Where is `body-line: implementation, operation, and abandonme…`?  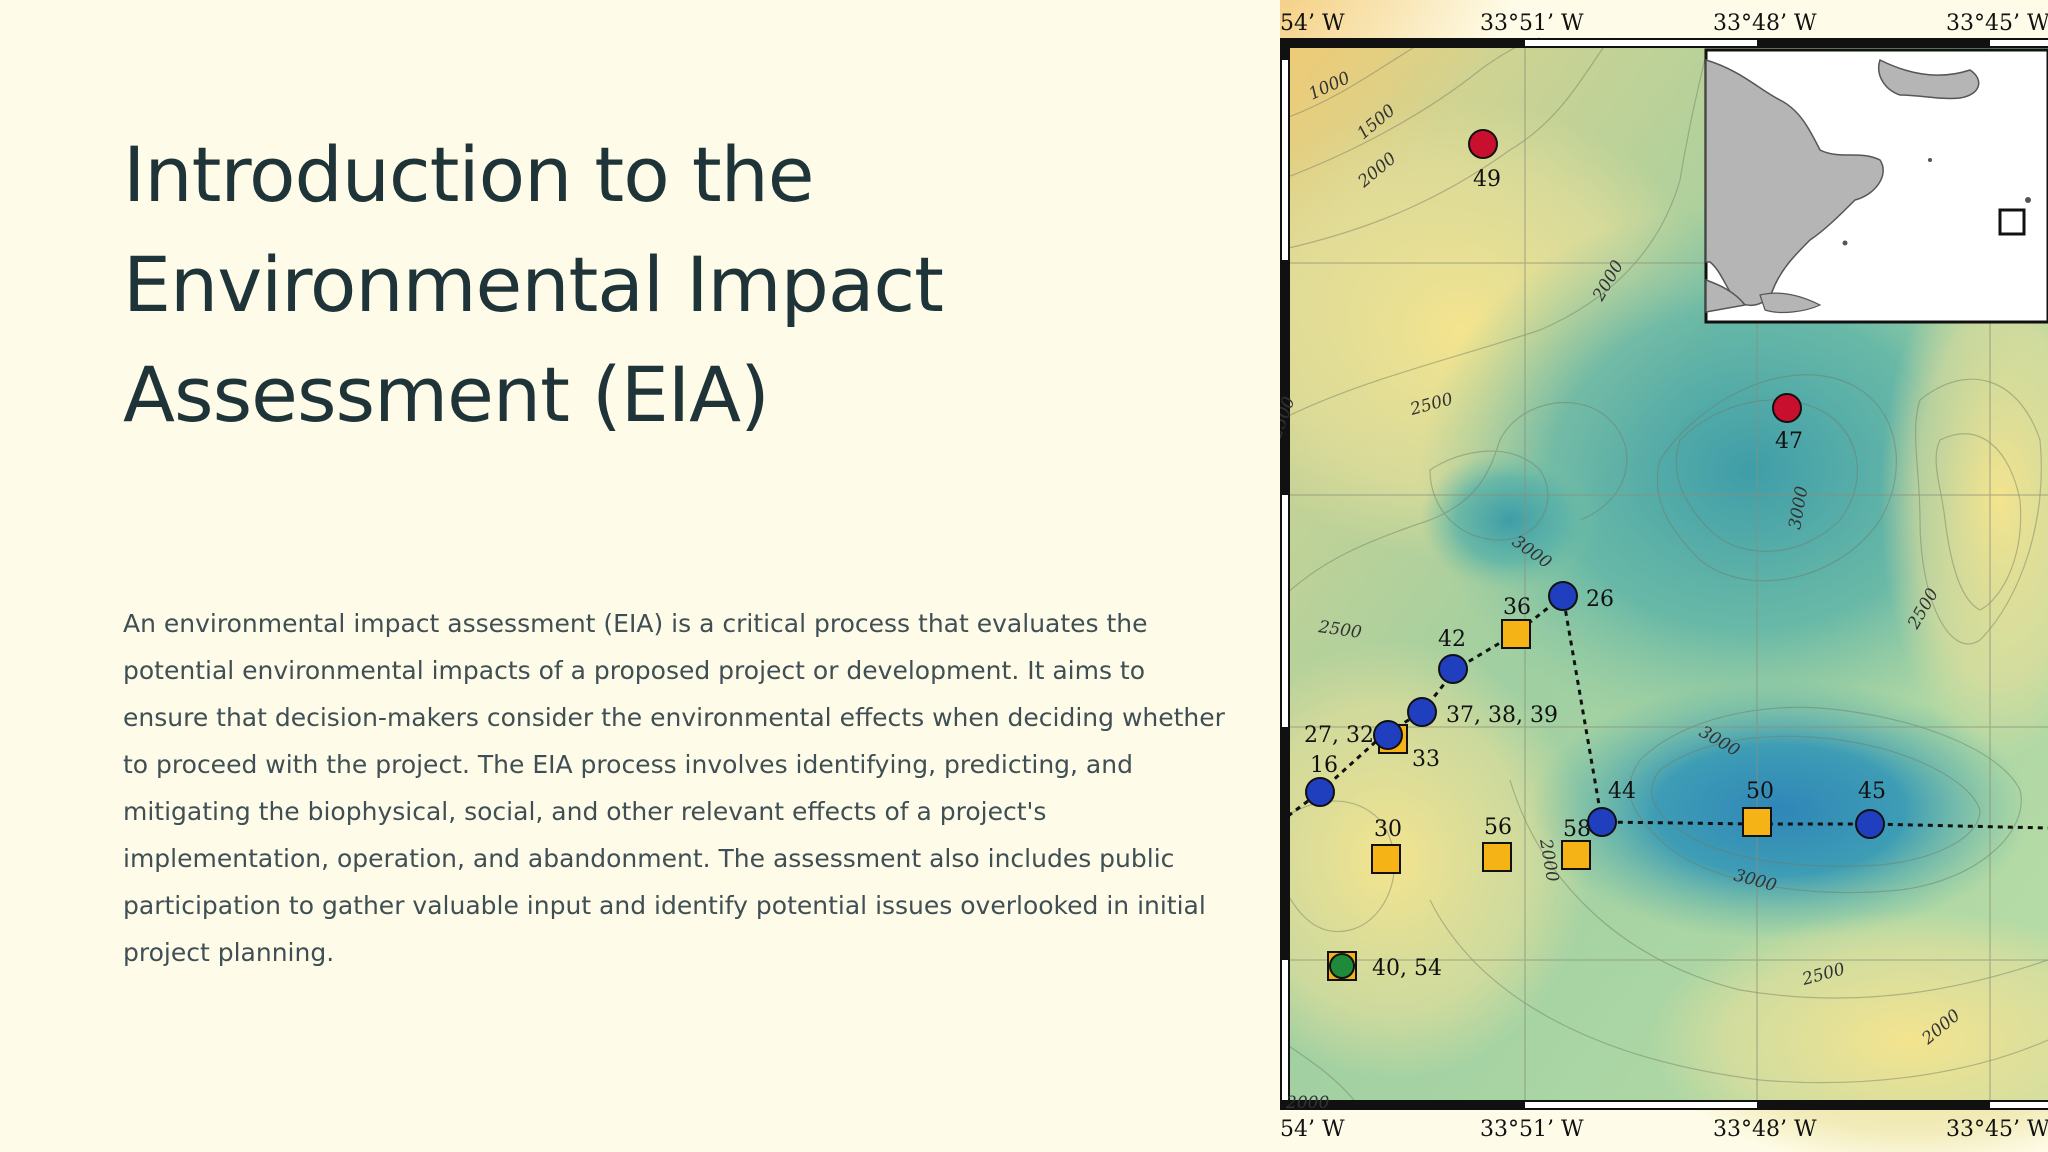
body-line: implementation, operation, and abandonme… is located at coordinates (649, 858).